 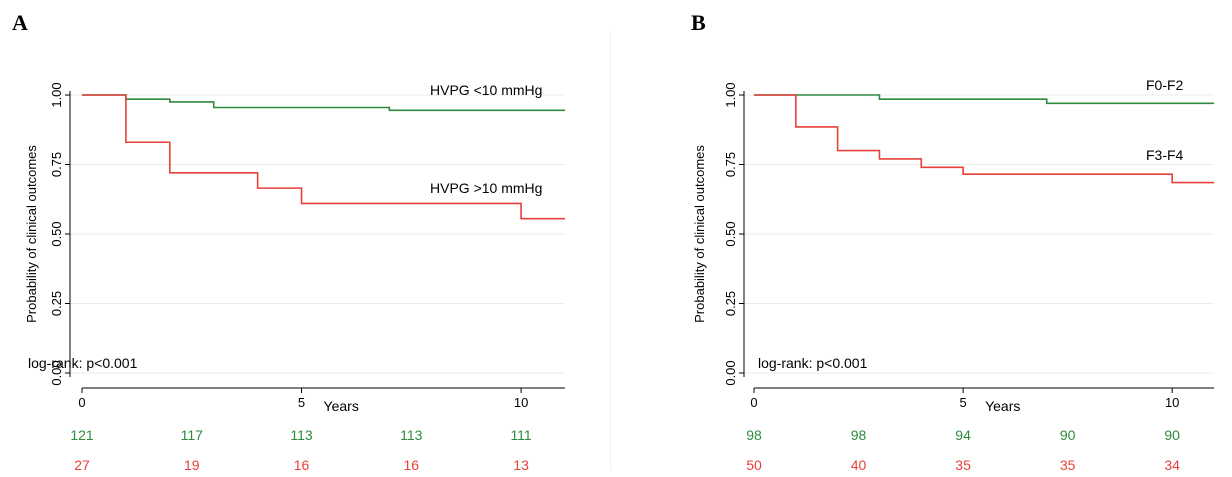 I want to click on series-label-1: F0-F2, so click(x=1165, y=85).